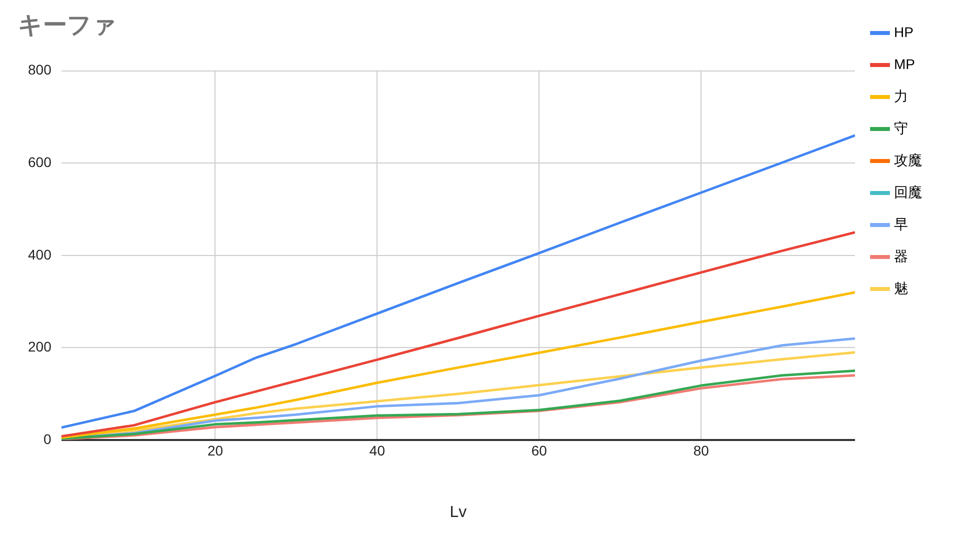 The image size is (960, 539). Describe the element at coordinates (40, 162) in the screenshot. I see `y-tick-label: 600` at that location.